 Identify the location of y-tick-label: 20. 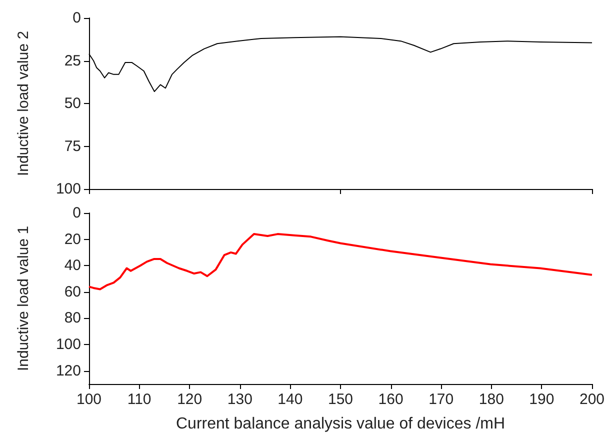
(72, 239).